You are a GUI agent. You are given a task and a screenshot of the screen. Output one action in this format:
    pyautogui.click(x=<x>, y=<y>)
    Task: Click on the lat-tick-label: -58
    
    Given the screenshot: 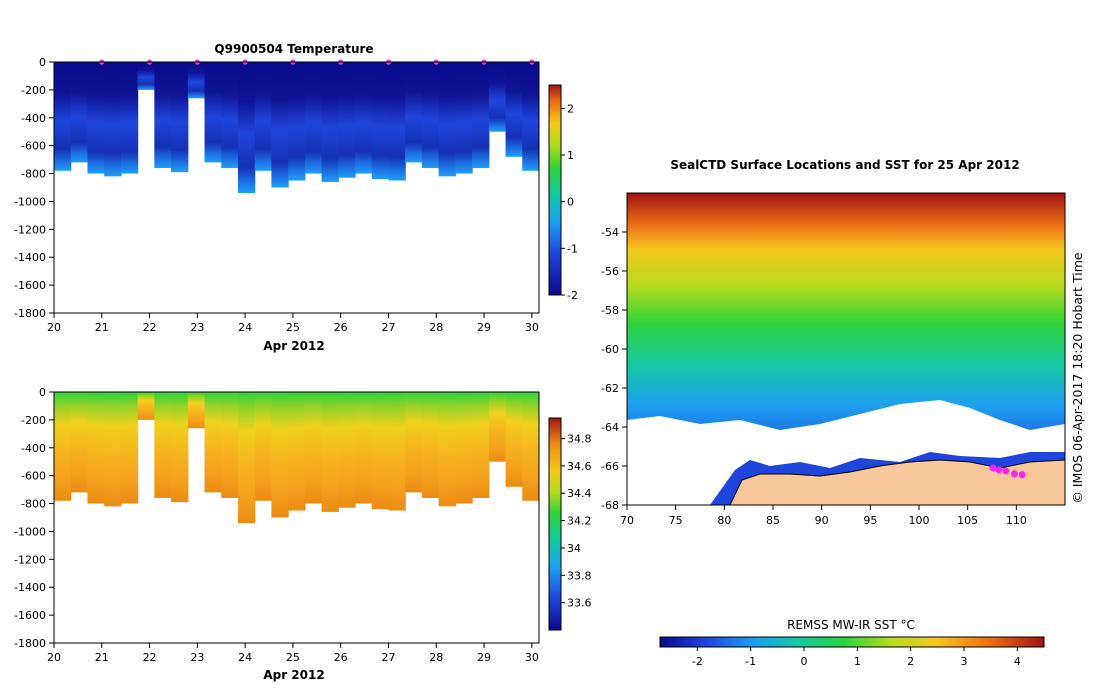 What is the action you would take?
    pyautogui.click(x=610, y=310)
    